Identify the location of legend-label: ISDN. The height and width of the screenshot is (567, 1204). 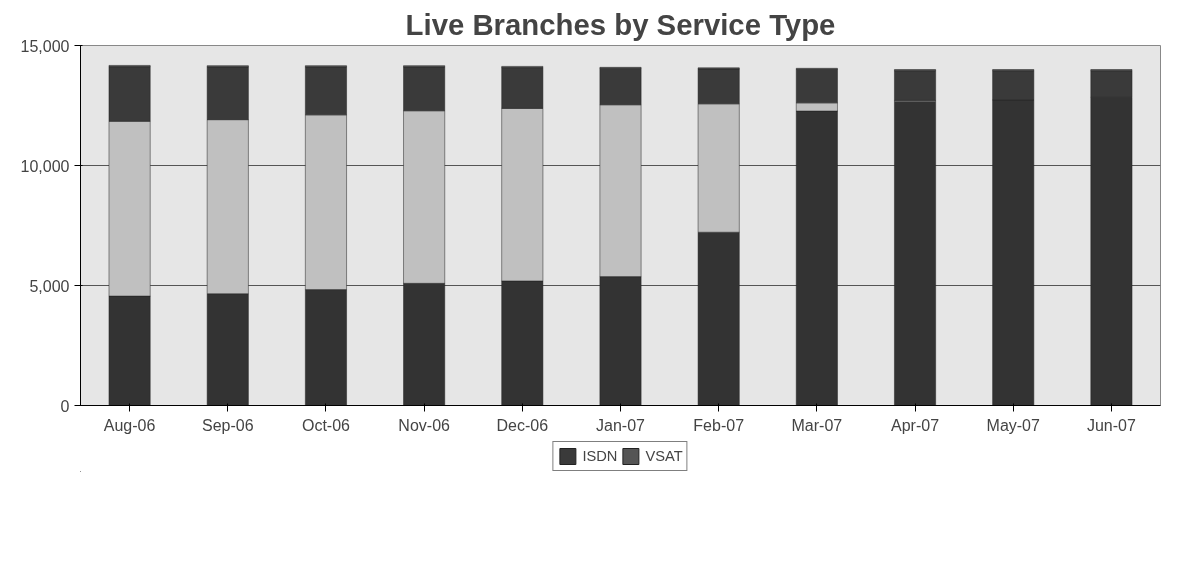
(600, 456).